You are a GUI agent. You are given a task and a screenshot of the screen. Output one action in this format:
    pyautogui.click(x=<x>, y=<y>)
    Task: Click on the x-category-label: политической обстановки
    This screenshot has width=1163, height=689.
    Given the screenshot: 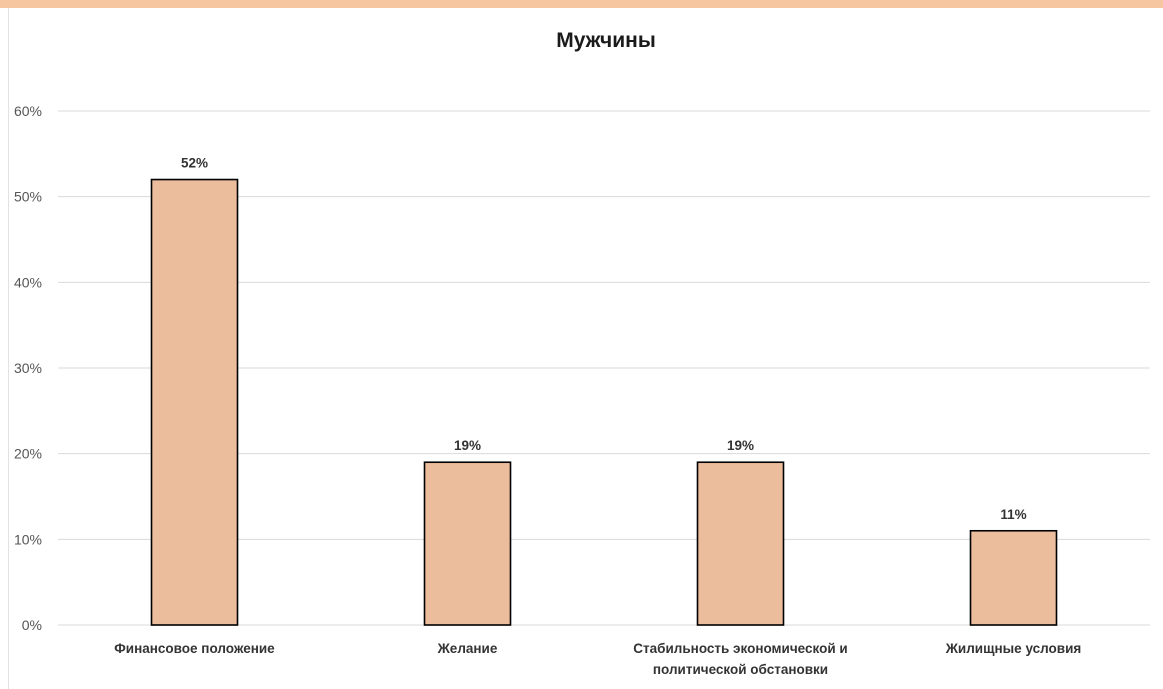 What is the action you would take?
    pyautogui.click(x=740, y=669)
    